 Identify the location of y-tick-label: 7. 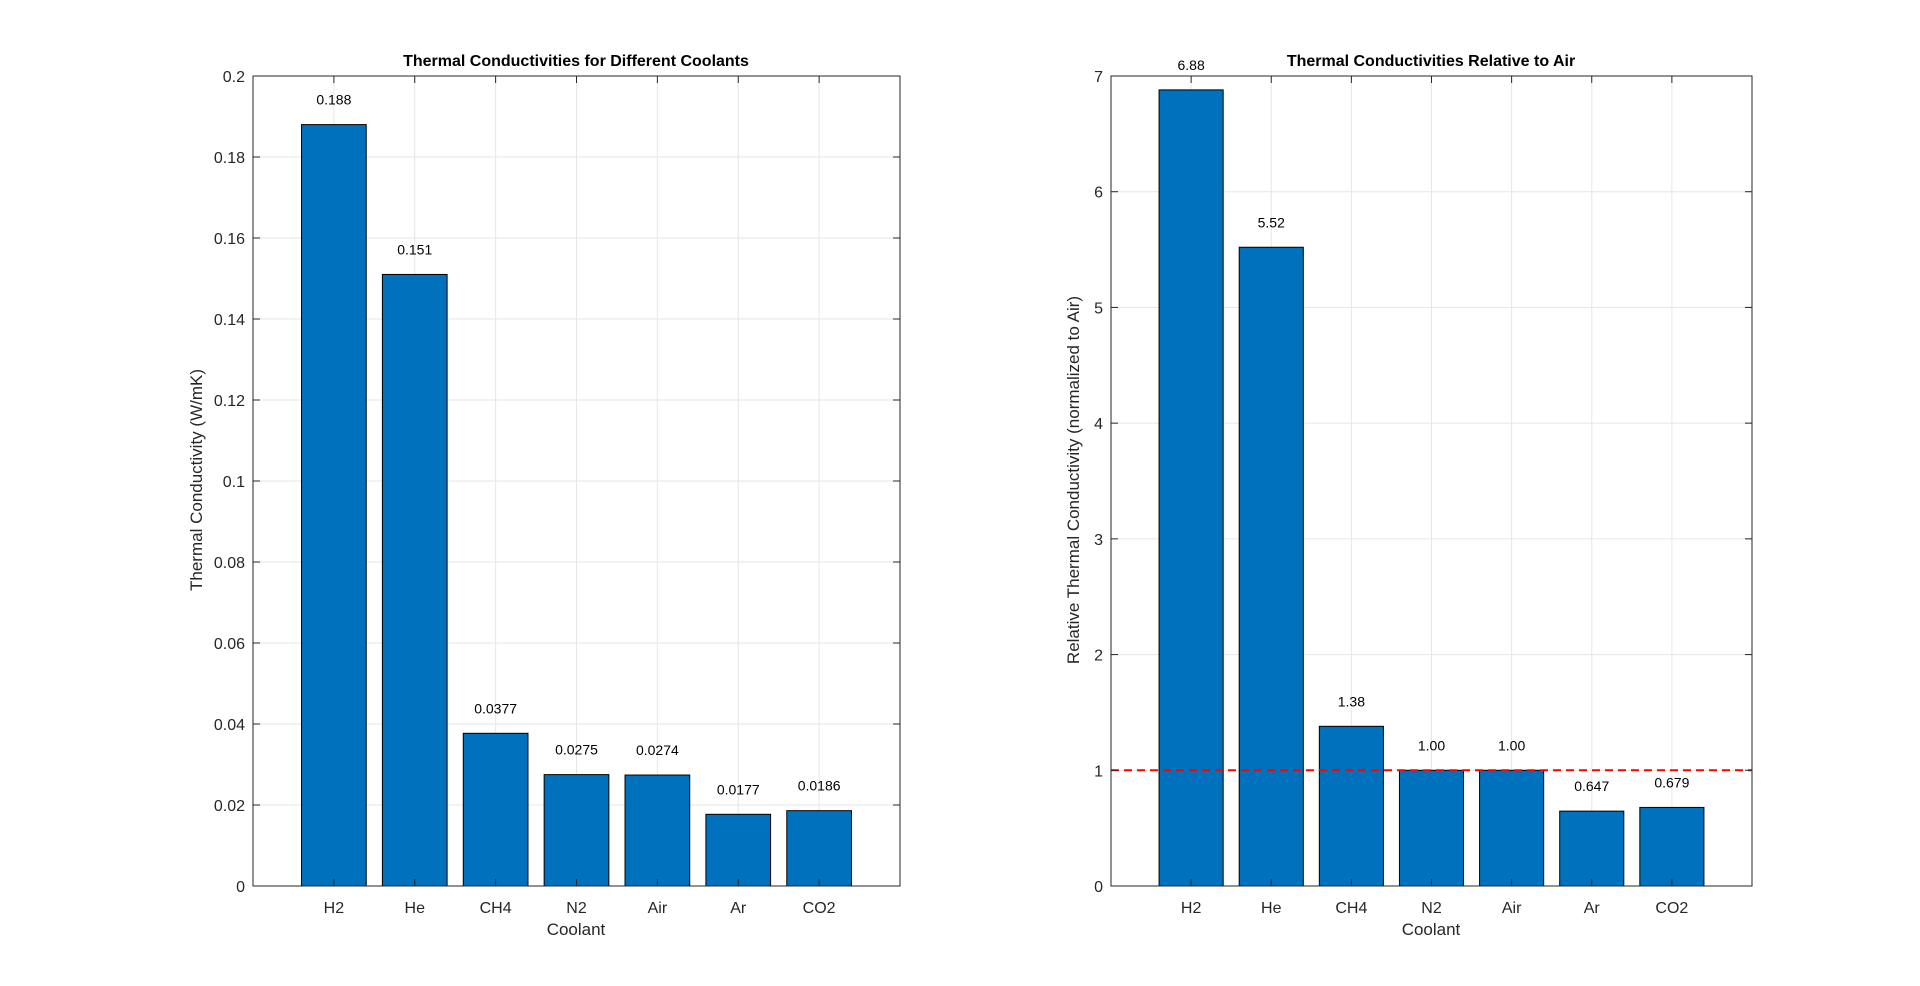
(1098, 77).